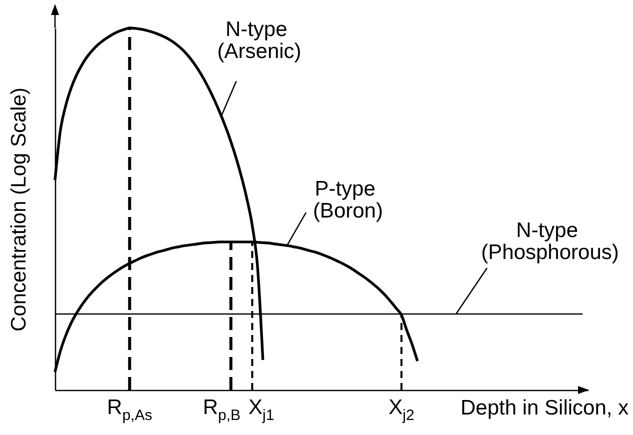  What do you see at coordinates (261, 410) in the screenshot?
I see `x-tick-label: X$_{j1}$` at bounding box center [261, 410].